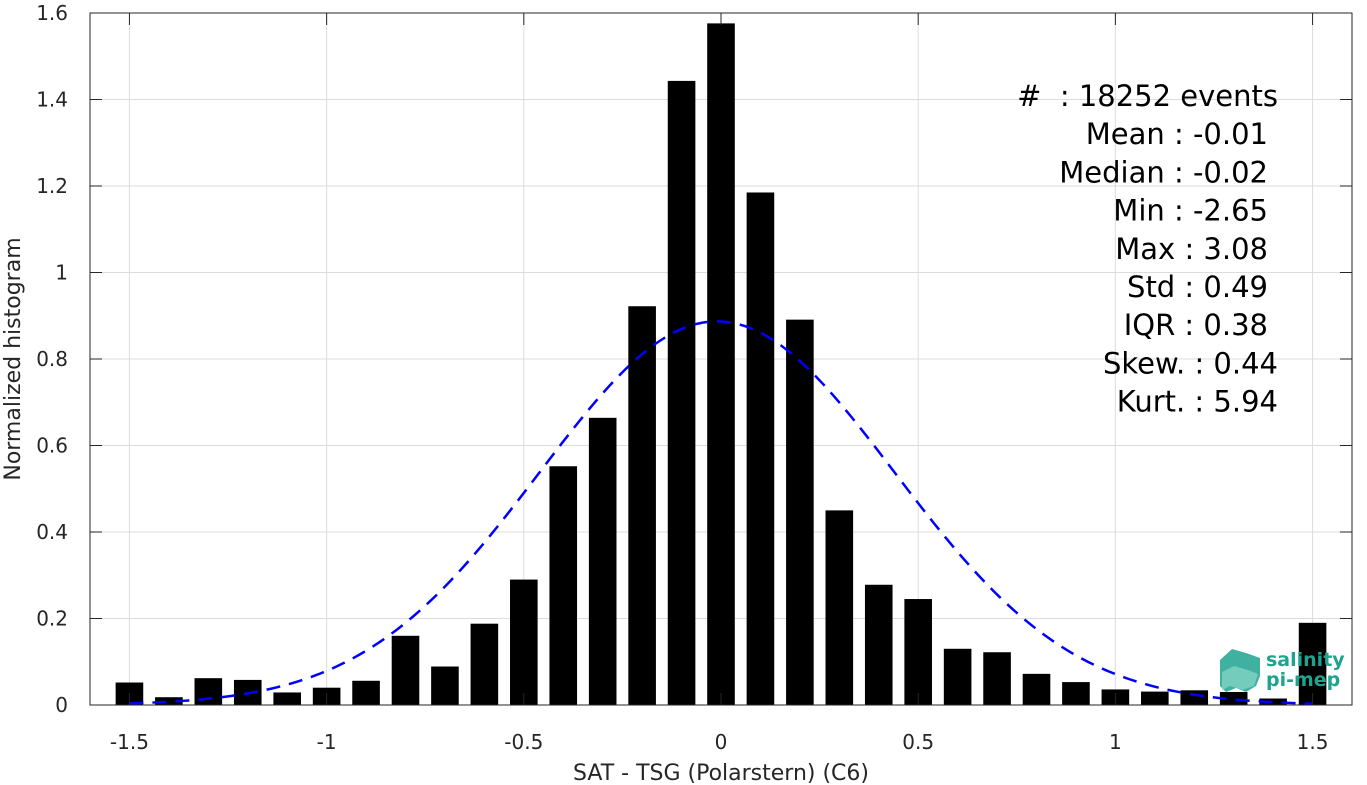  I want to click on logo-wave-shape-light, so click(1240, 678).